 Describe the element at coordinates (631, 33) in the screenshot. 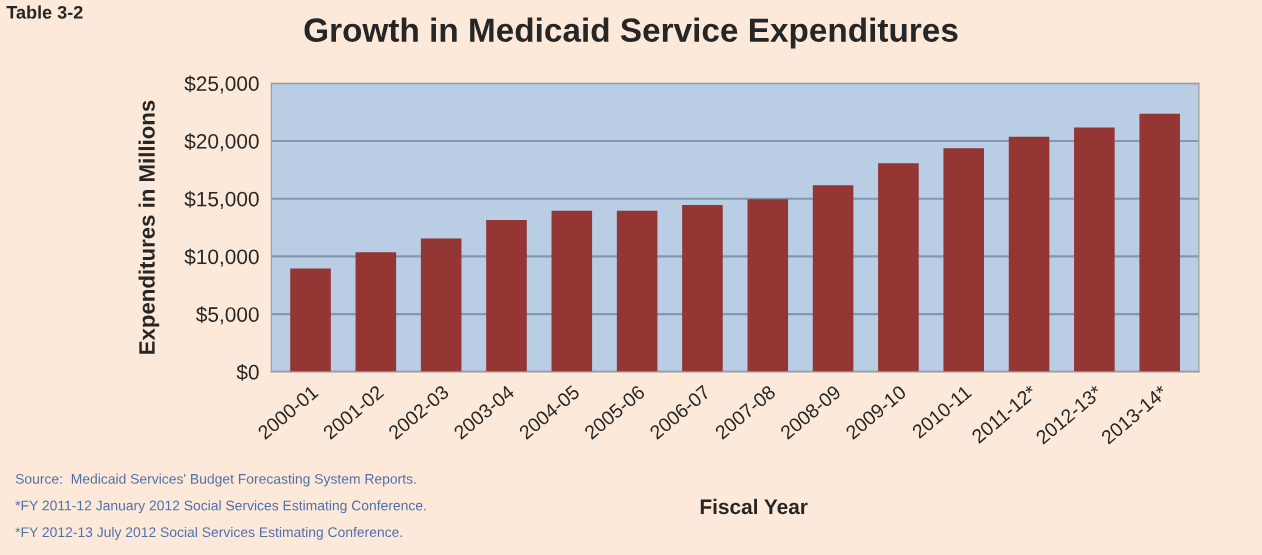

I see `chart-title: Growth in Medicaid Service Expenditures` at that location.